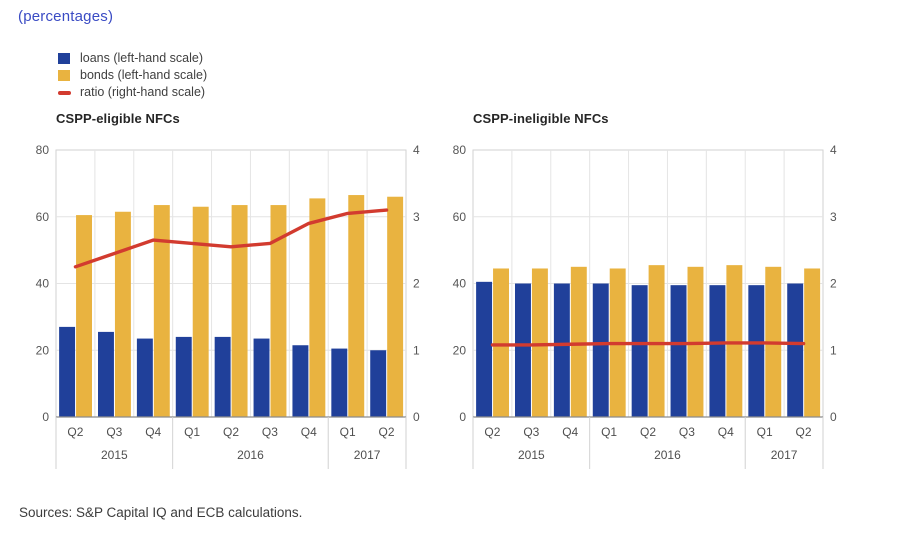 The height and width of the screenshot is (540, 900). Describe the element at coordinates (118, 118) in the screenshot. I see `panel-title-eligible: CSPP-eligible NFCs` at that location.